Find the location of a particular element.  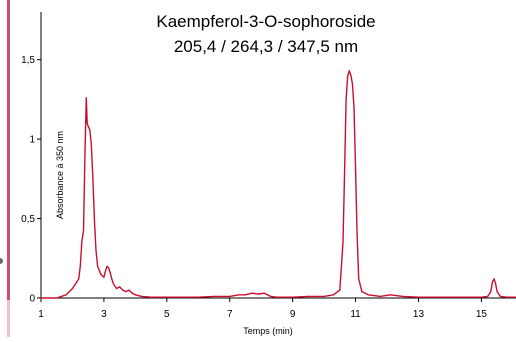

x-tick-label: 5 is located at coordinates (167, 314).